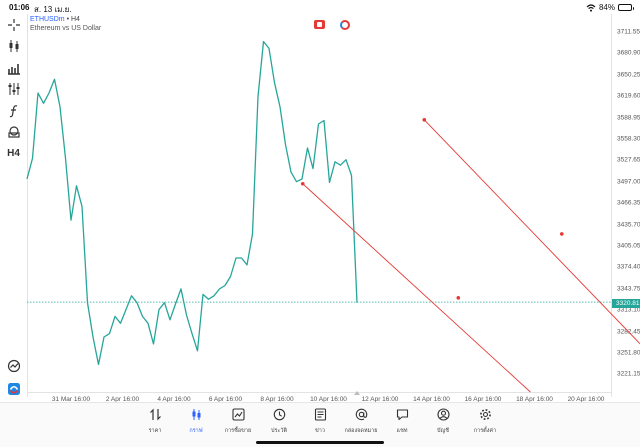 This screenshot has width=640, height=447. Describe the element at coordinates (279, 414) in the screenshot. I see `history-icon` at that location.